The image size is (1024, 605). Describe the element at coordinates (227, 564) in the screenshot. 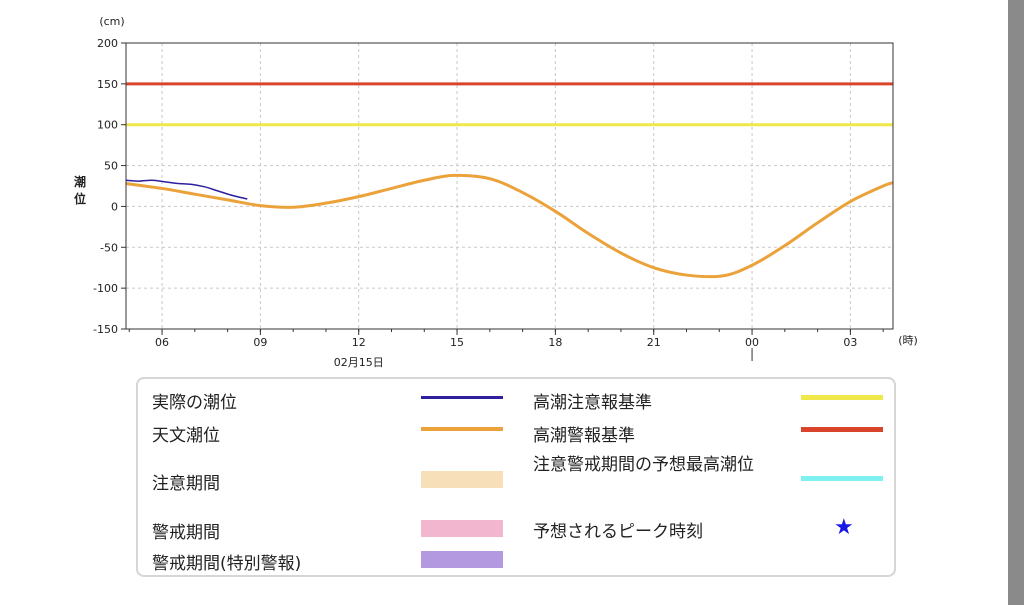

I see `legend-label-warning-special: 警戒期間(特別警報)` at that location.